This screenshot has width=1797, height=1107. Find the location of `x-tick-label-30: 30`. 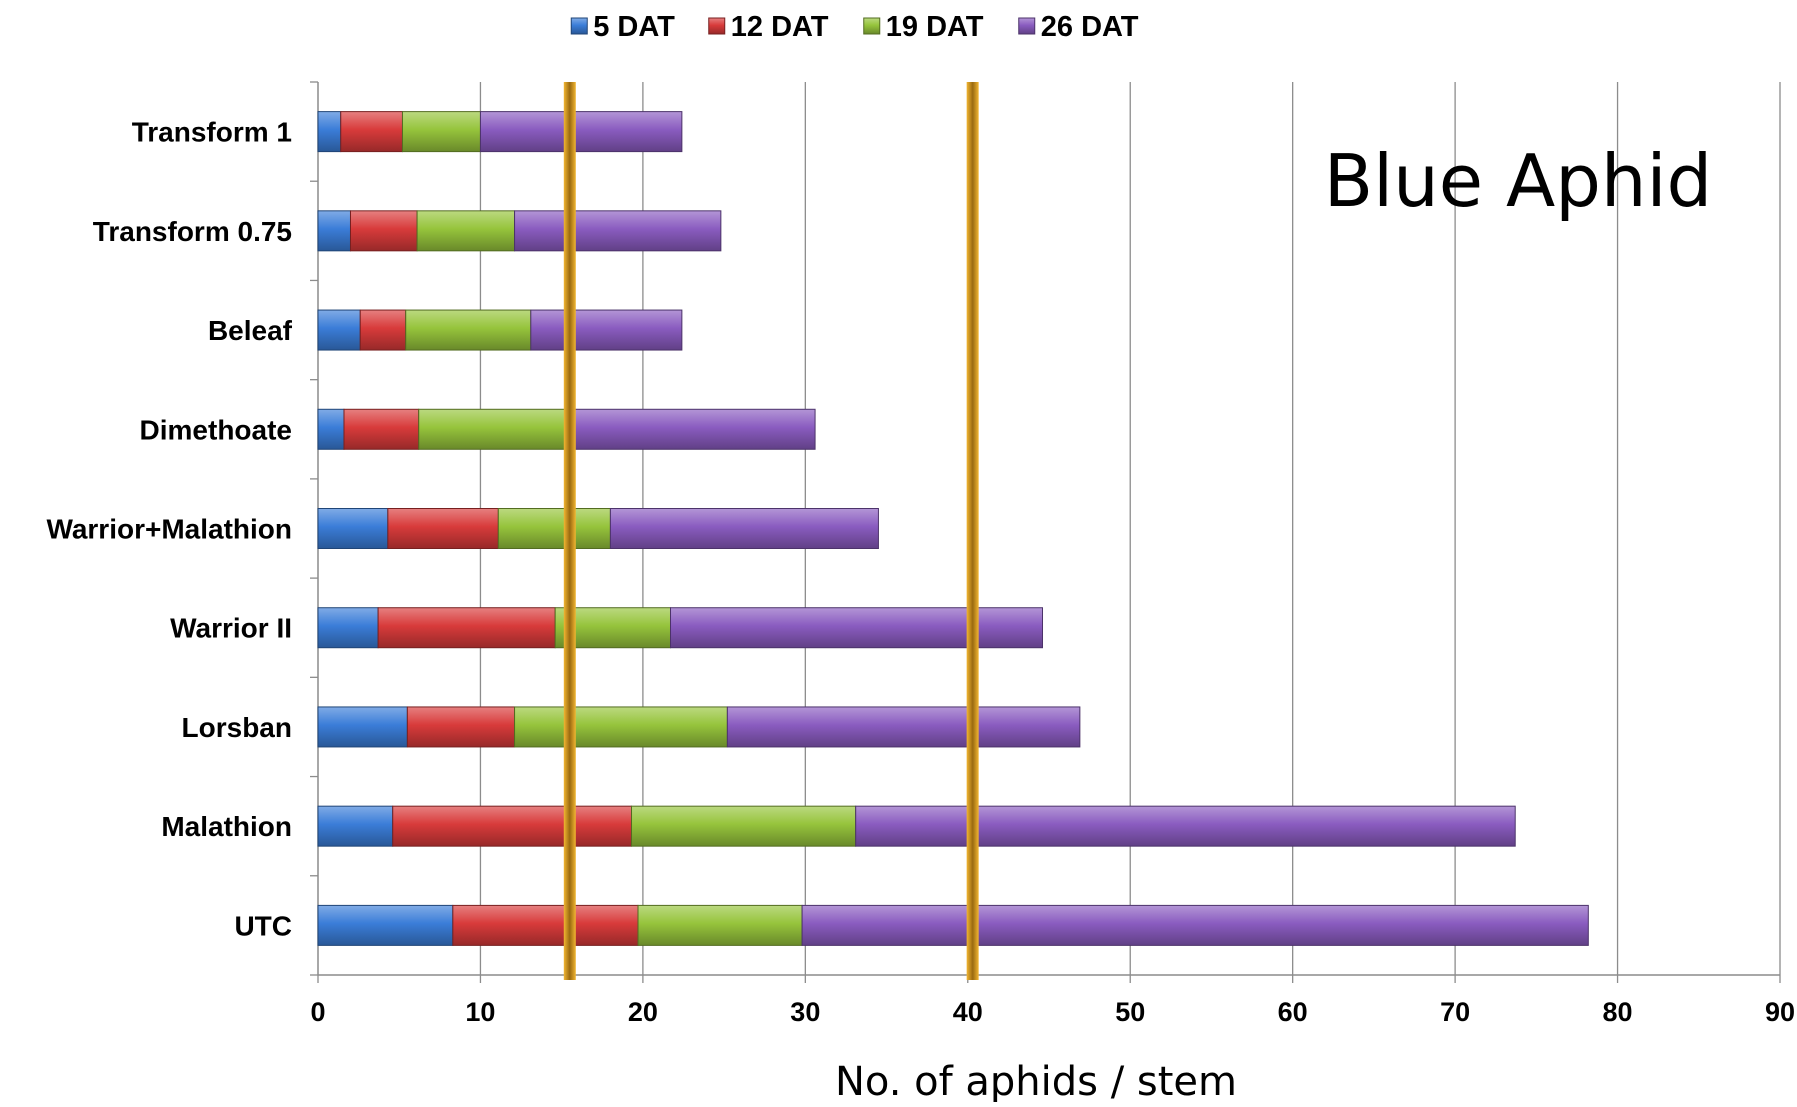

x-tick-label-30: 30 is located at coordinates (805, 1012).